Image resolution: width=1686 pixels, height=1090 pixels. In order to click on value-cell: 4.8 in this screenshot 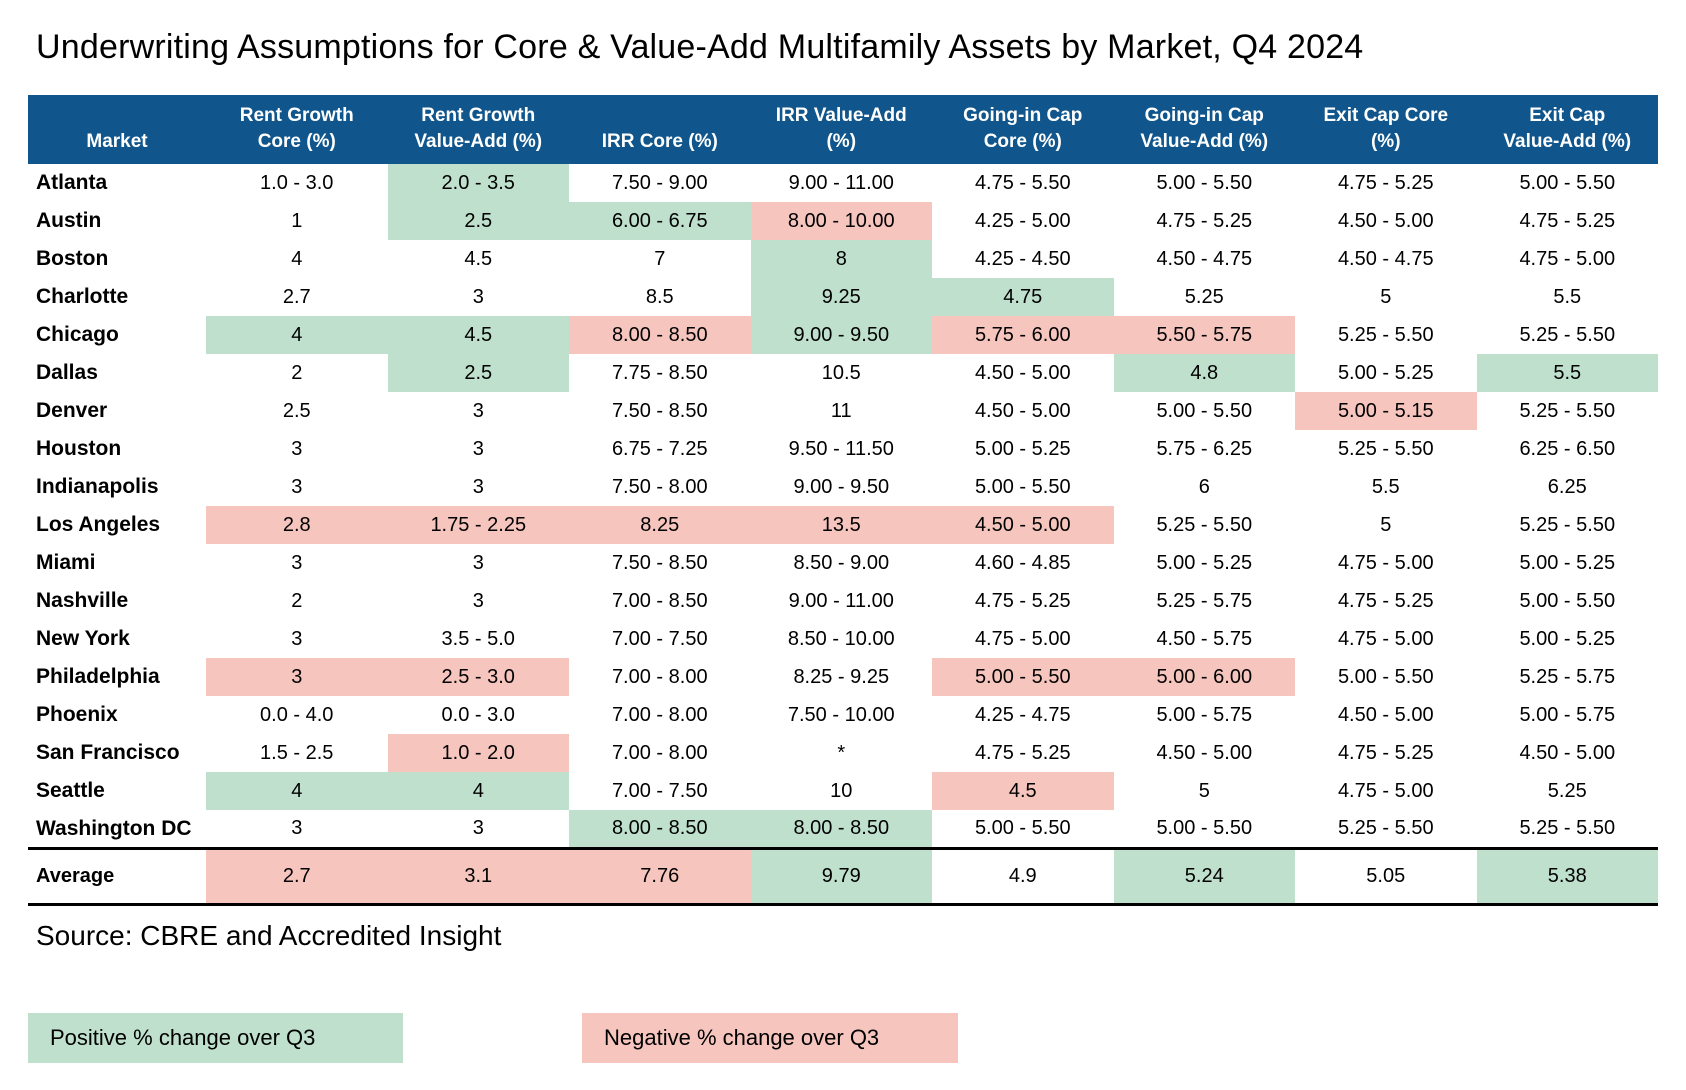, I will do `click(1204, 373)`.